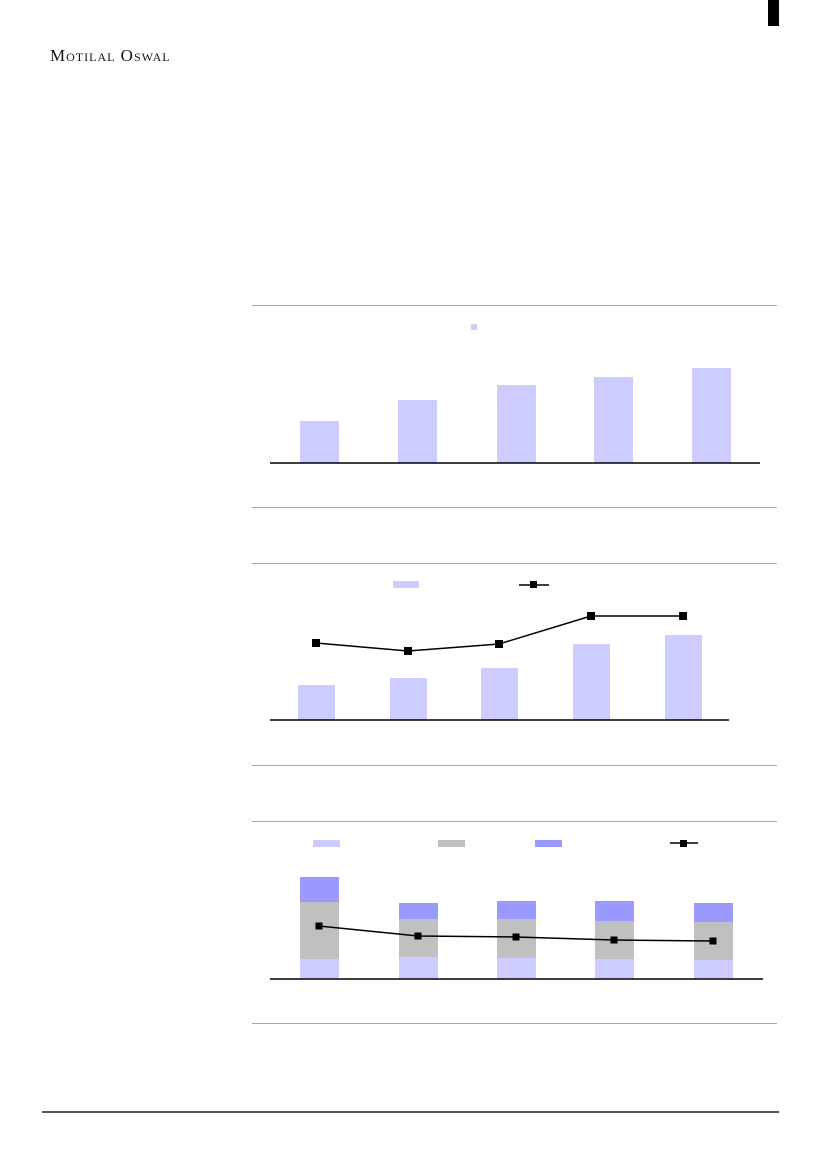 This screenshot has width=827, height=1169. Describe the element at coordinates (410, 1112) in the screenshot. I see `footer-rule` at that location.